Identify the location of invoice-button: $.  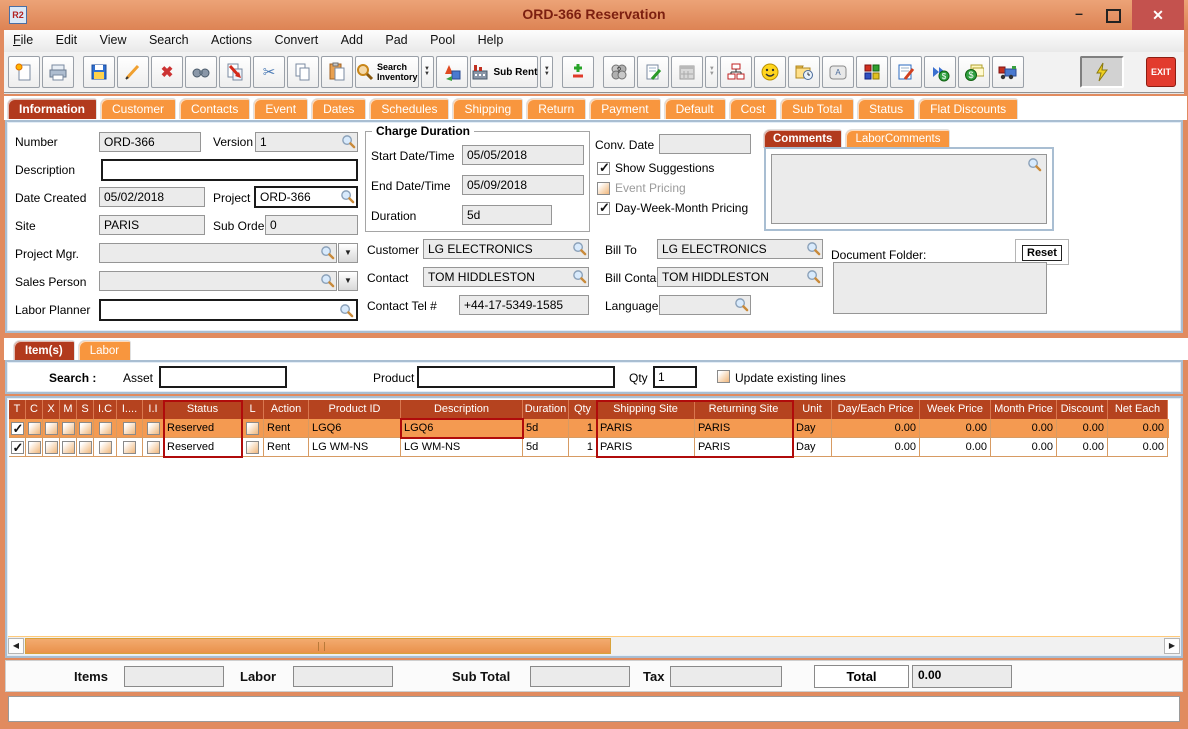
(974, 72).